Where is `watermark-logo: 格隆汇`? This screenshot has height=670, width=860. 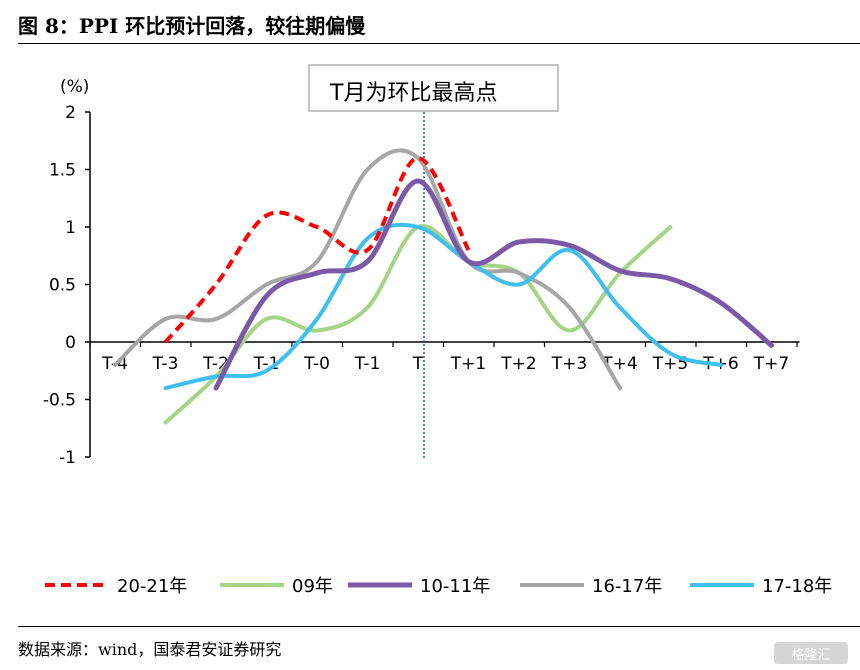 watermark-logo: 格隆汇 is located at coordinates (811, 653).